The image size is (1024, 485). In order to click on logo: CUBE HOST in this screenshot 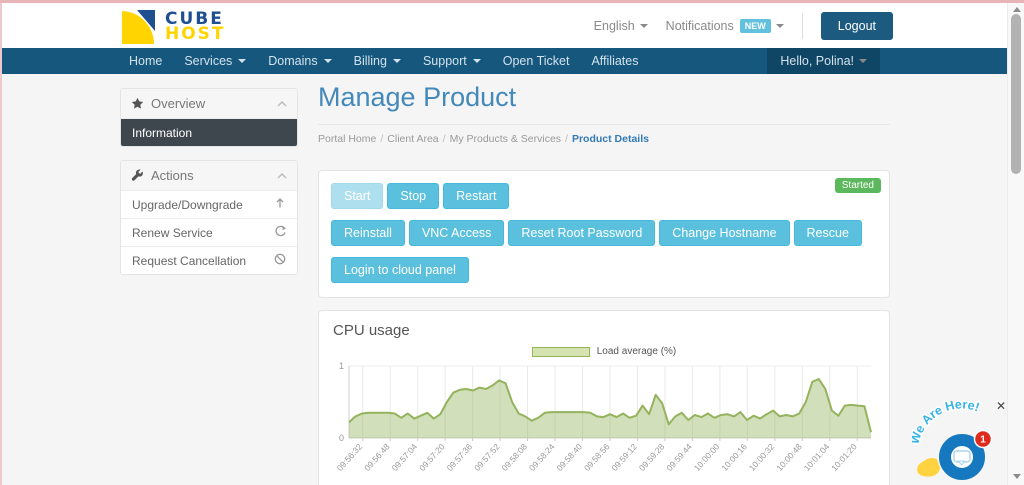, I will do `click(172, 27)`.